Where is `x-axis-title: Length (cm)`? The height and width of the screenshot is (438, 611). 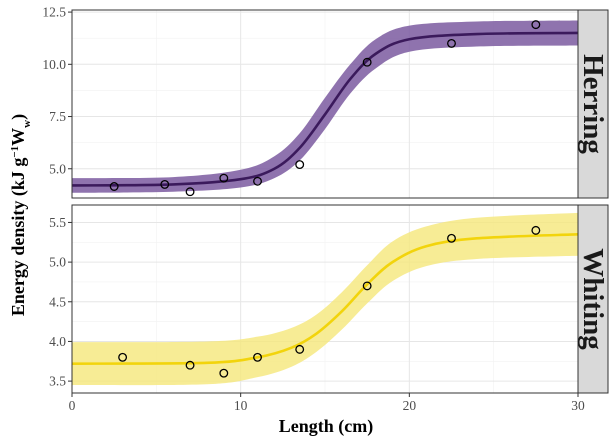
x-axis-title: Length (cm) is located at coordinates (326, 426).